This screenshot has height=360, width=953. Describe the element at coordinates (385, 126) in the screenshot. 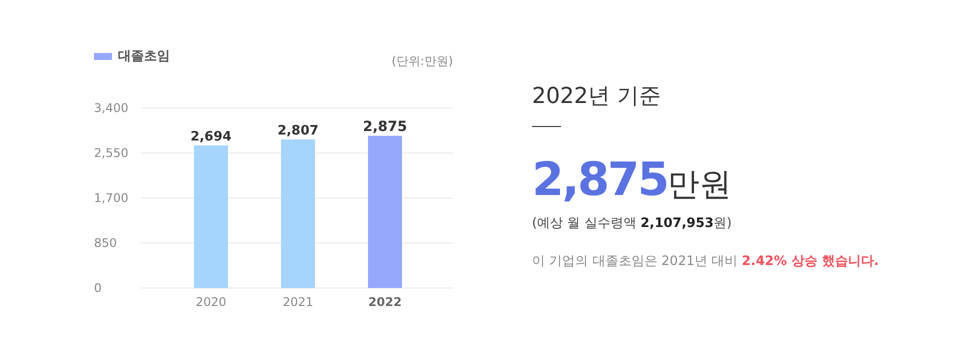

I see `data-label: 2,875` at that location.